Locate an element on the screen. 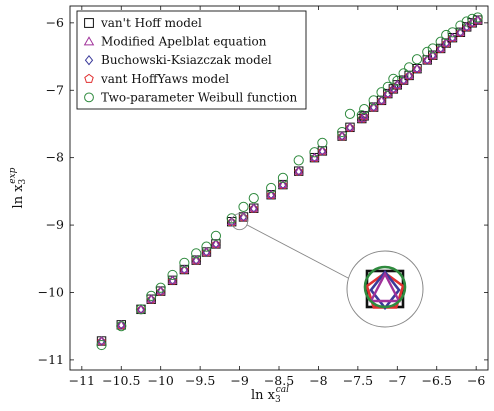 Image resolution: width=494 pixels, height=411 pixels. x-tick-label: −7.5 is located at coordinates (358, 380).